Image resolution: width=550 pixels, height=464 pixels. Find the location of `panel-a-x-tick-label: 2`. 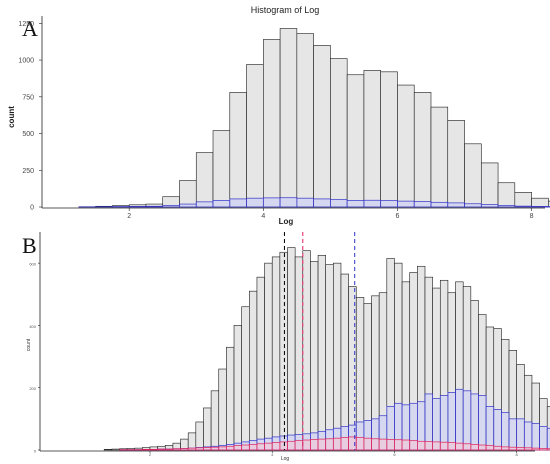

panel-a-x-tick-label: 2 is located at coordinates (129, 216).